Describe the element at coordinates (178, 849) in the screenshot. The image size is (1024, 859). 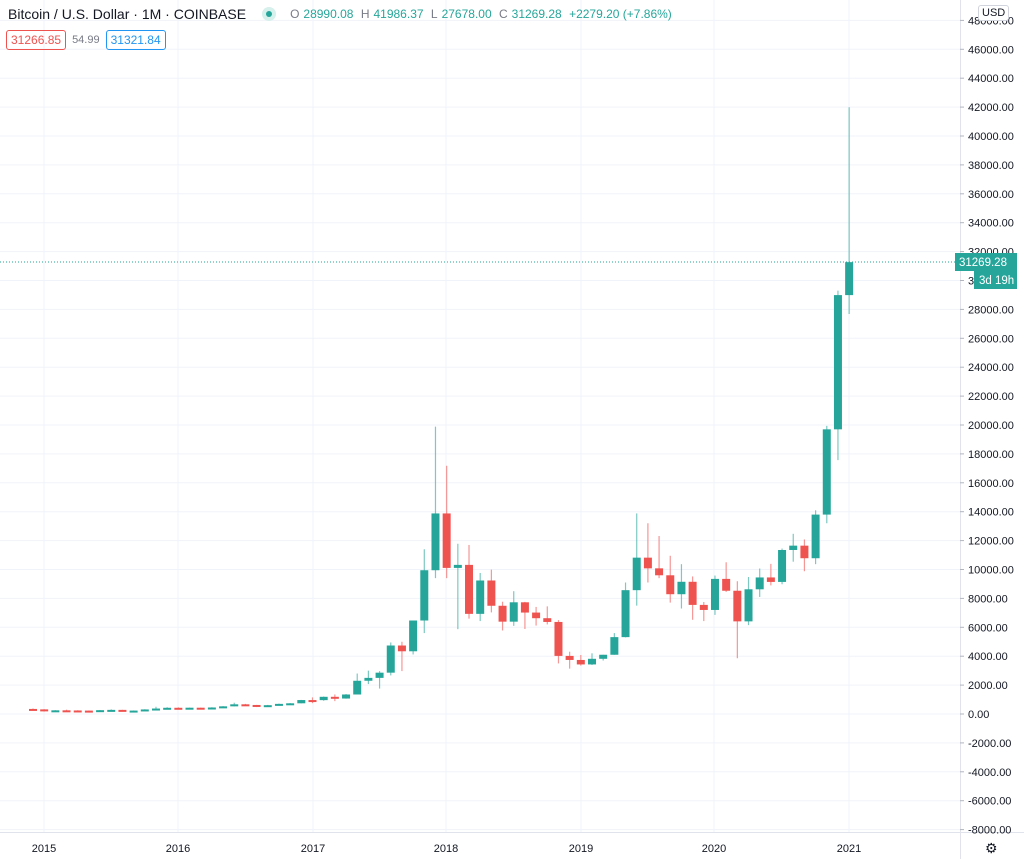
I see `time-tick-label: 2016` at that location.